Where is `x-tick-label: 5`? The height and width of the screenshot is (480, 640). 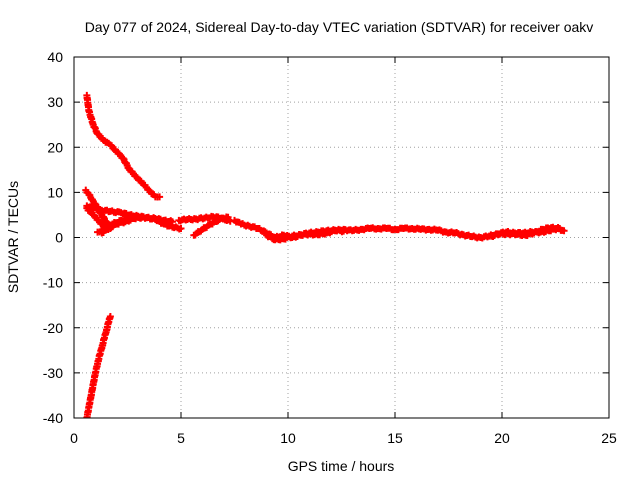
x-tick-label: 5 is located at coordinates (181, 438).